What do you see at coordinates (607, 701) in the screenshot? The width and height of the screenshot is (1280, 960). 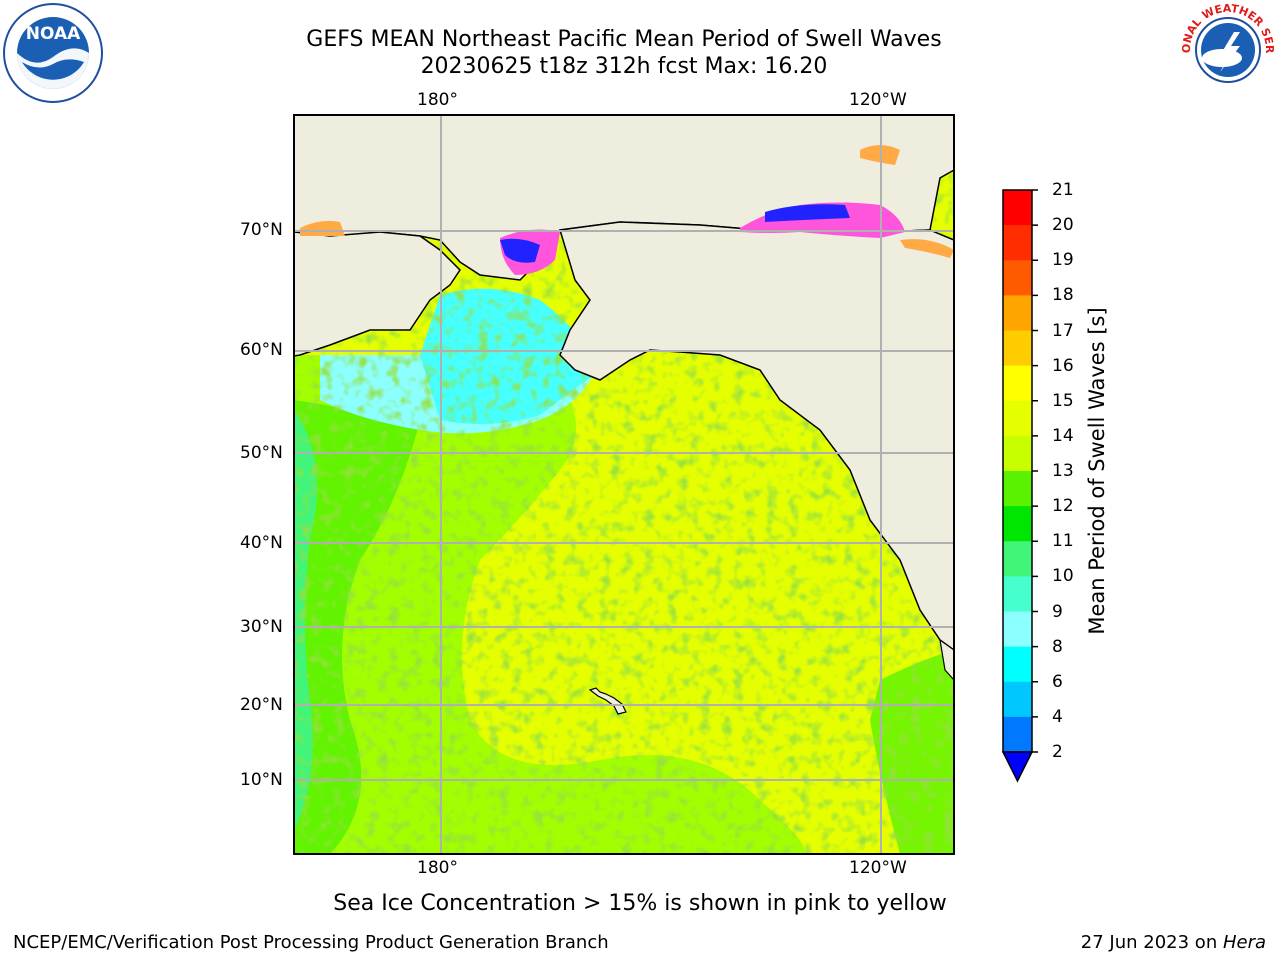 I see `hawaii-islands` at bounding box center [607, 701].